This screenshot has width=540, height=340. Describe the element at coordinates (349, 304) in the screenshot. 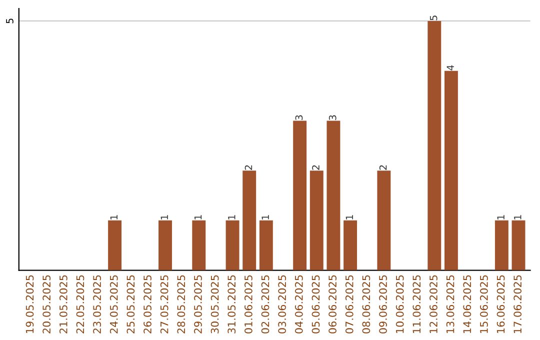

I see `x-tick-label: 07.06.2025` at that location.